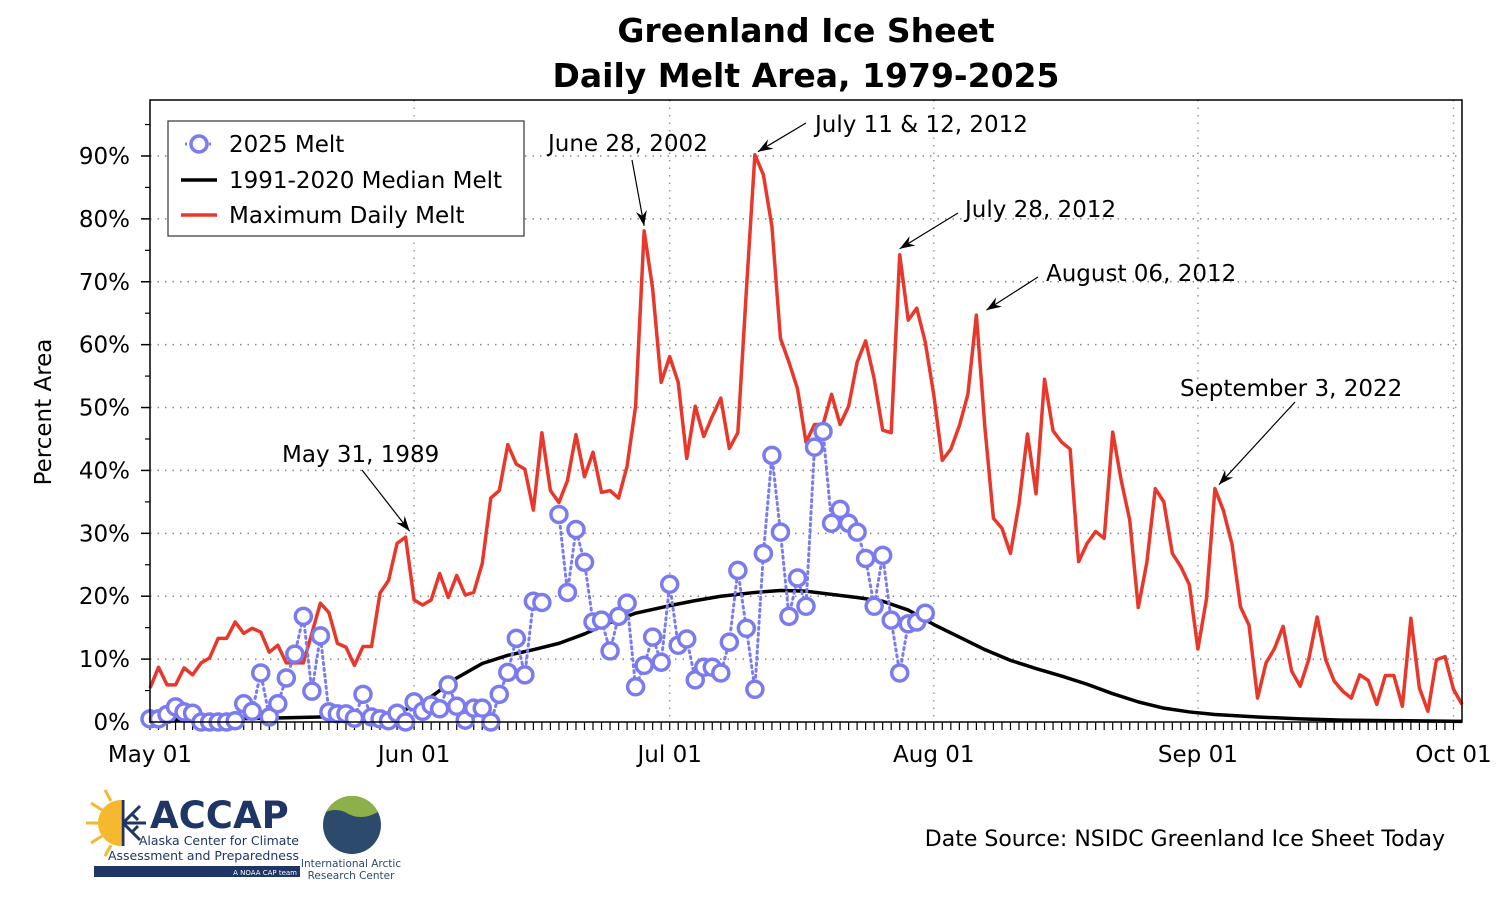  I want to click on y-tick-label: 30%, so click(104, 534).